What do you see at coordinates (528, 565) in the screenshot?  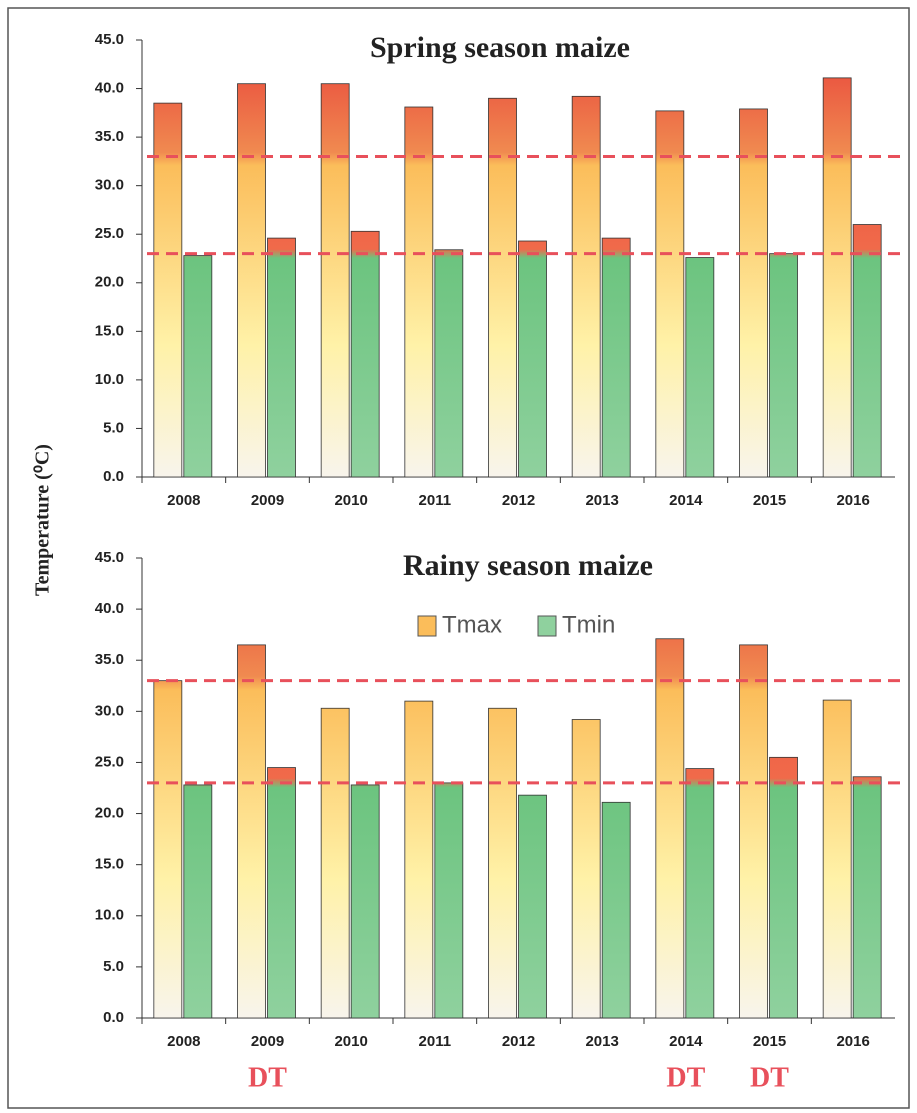 I see `chart-title: Rainy season maize` at bounding box center [528, 565].